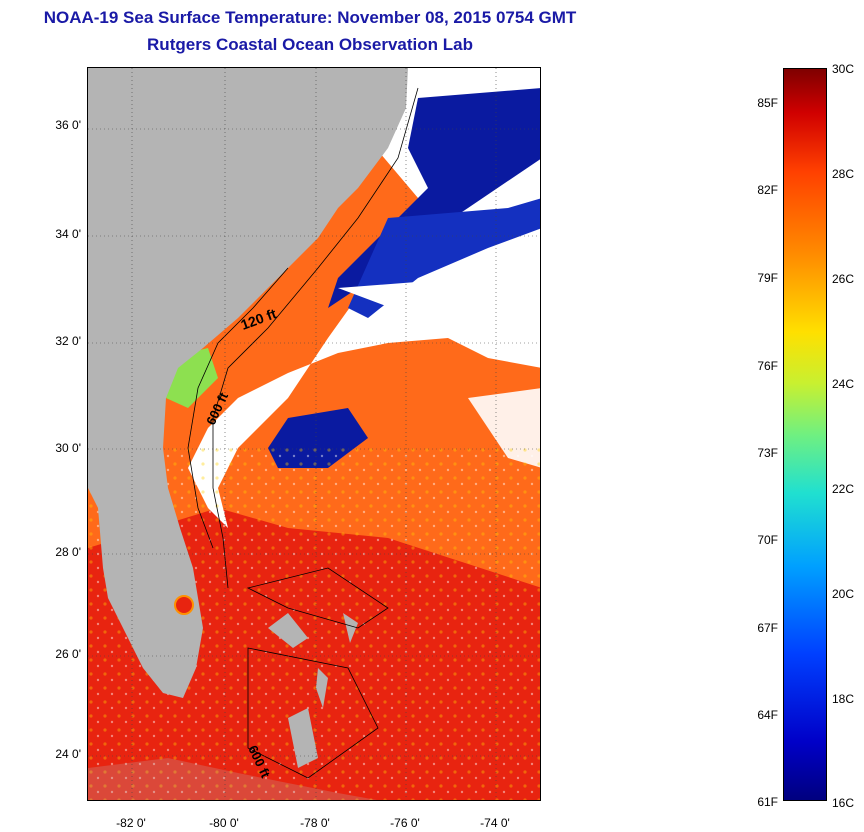 The width and height of the screenshot is (864, 832). Describe the element at coordinates (805, 434) in the screenshot. I see `temperature-colorbar` at that location.